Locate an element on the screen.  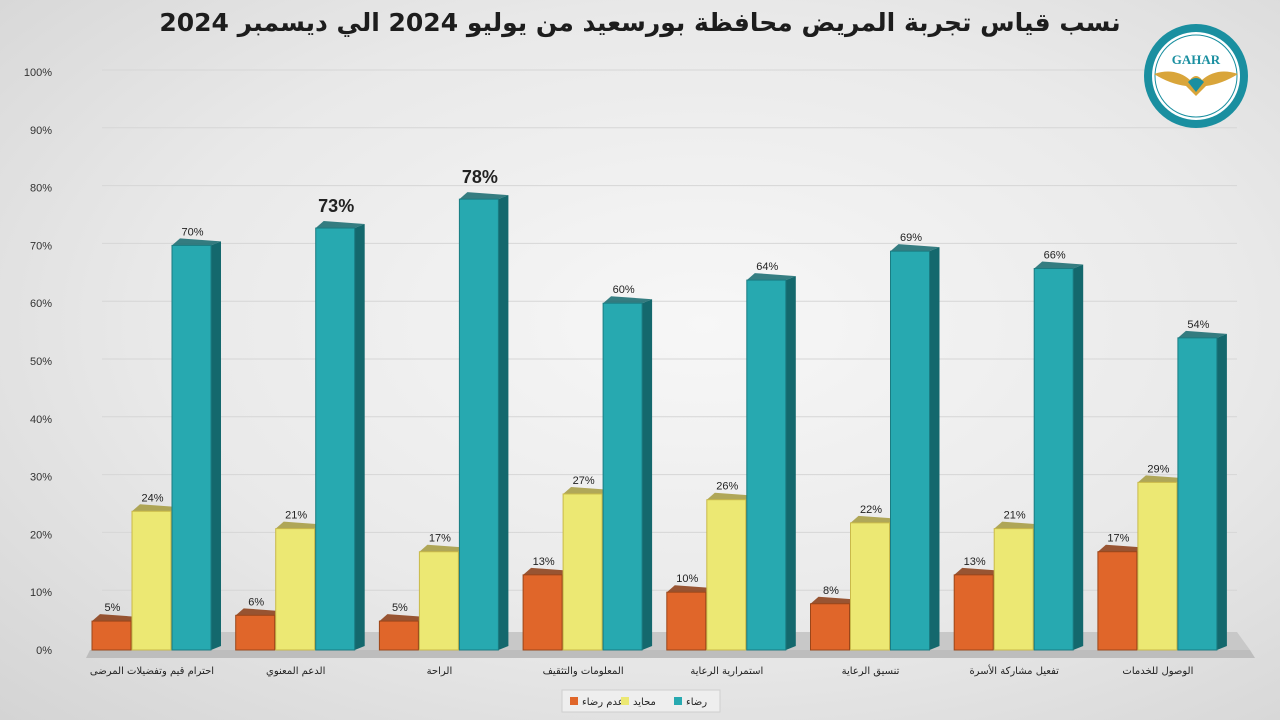
data-label-5-2: 69% is located at coordinates (911, 238).